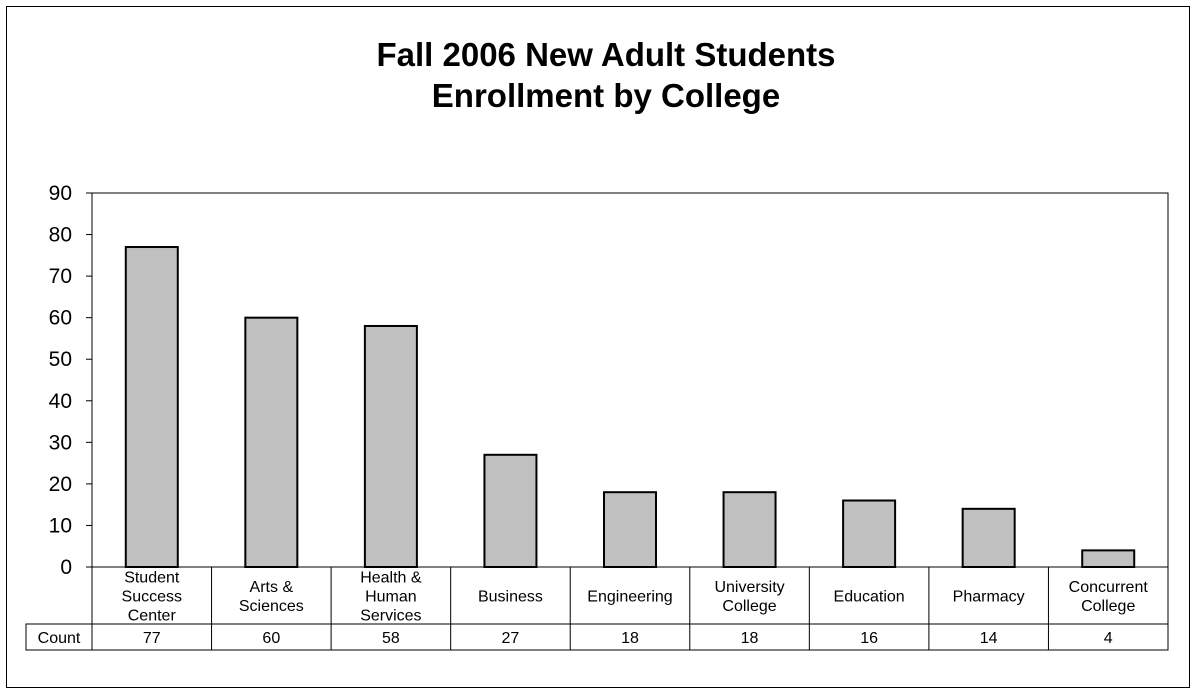 The width and height of the screenshot is (1197, 696). I want to click on x-category-label-line: Engineering, so click(629, 597).